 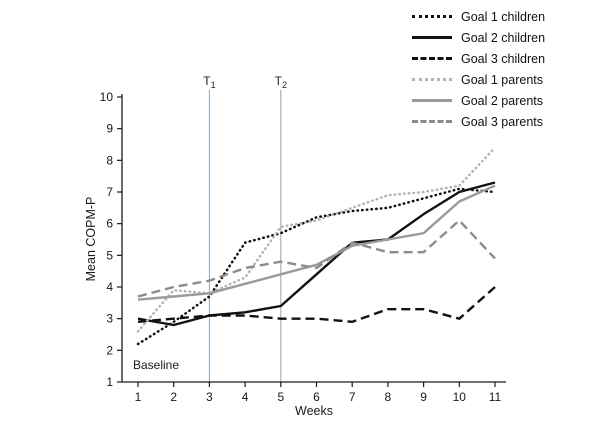 What do you see at coordinates (209, 82) in the screenshot?
I see `svg-text: T1` at bounding box center [209, 82].